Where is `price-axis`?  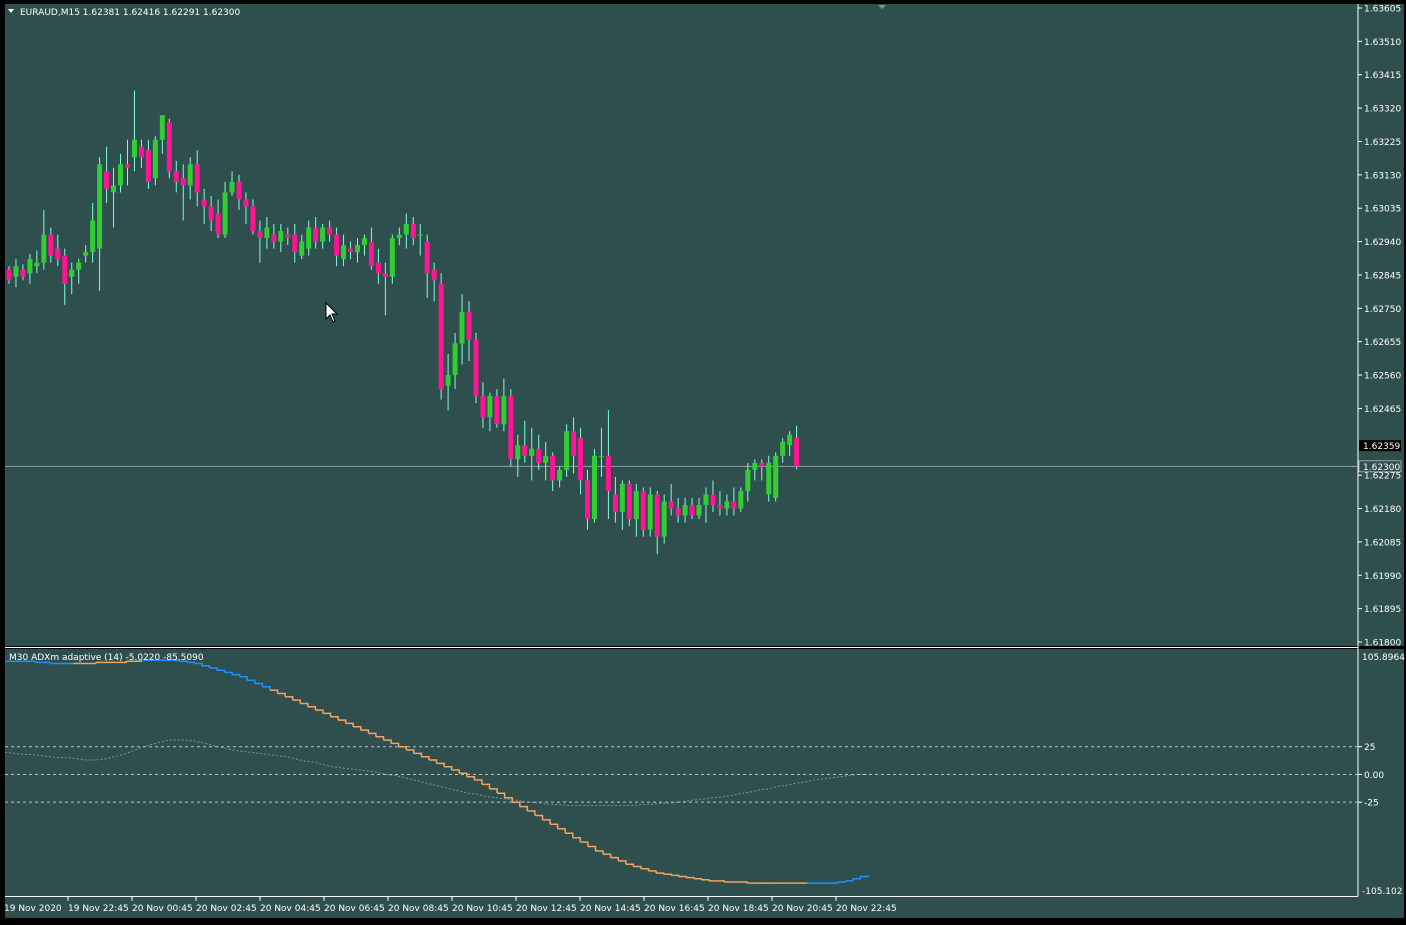 price-axis is located at coordinates (1381, 325).